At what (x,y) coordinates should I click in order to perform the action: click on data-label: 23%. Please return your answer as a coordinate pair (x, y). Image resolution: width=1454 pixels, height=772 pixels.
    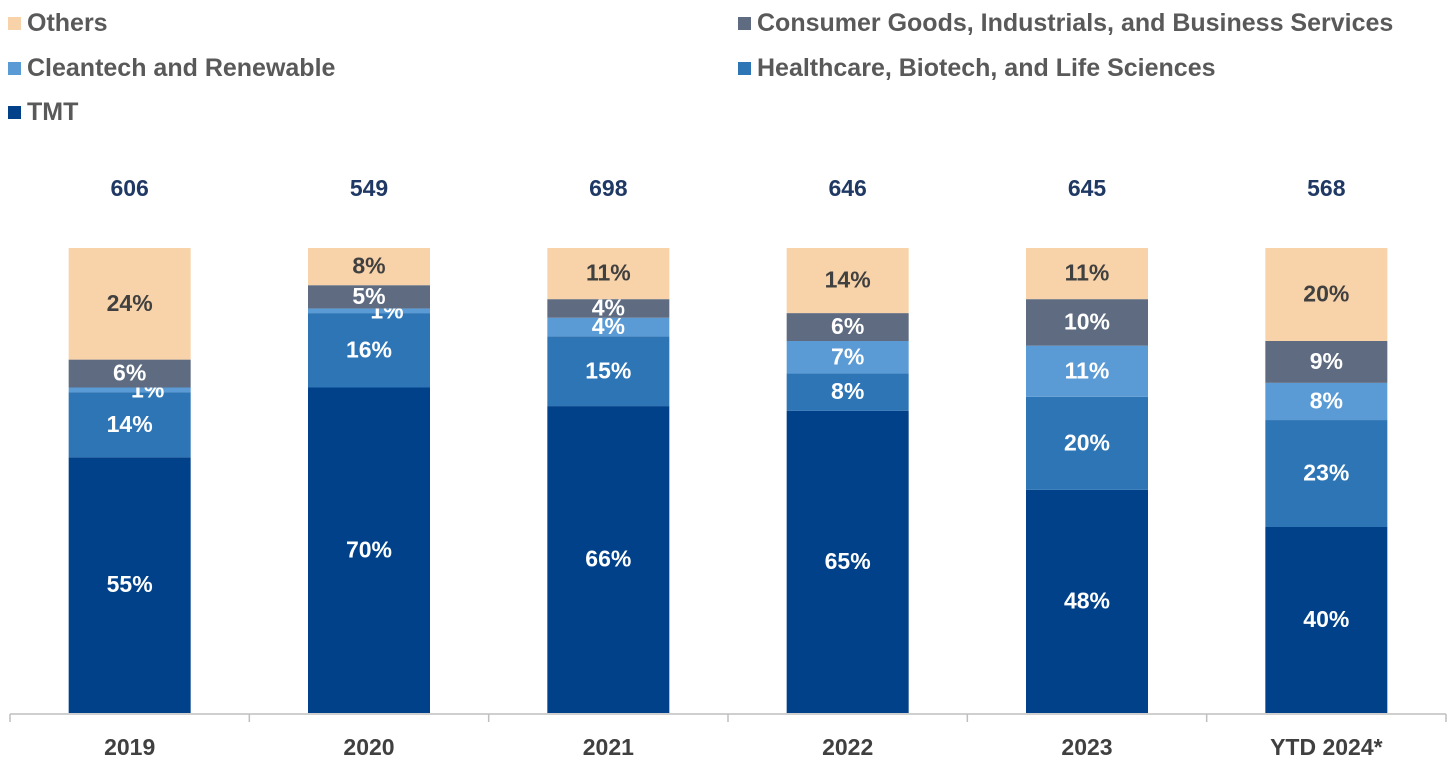
    Looking at the image, I should click on (1326, 473).